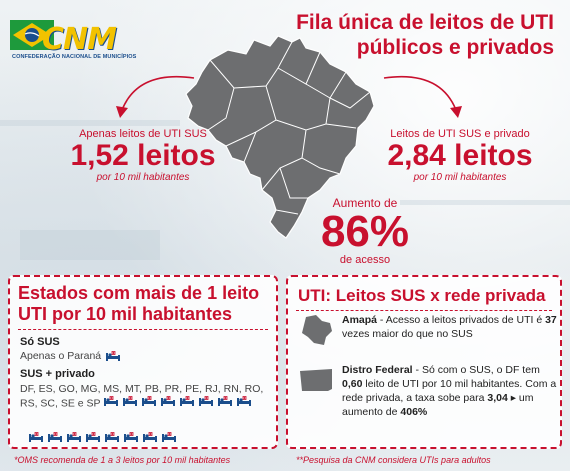 This screenshot has height=471, width=570. What do you see at coordinates (280, 137) in the screenshot?
I see `brazil-map` at bounding box center [280, 137].